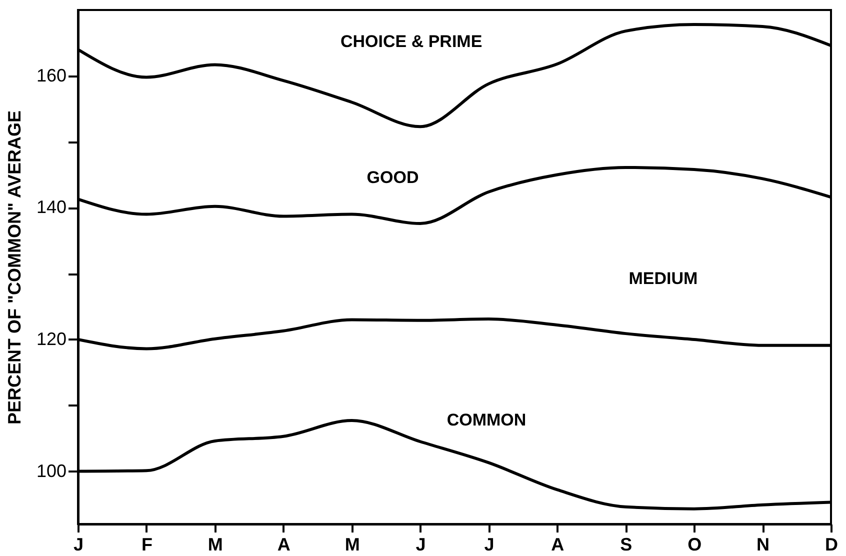 The image size is (846, 556). I want to click on y-tick-label: 120, so click(51, 338).